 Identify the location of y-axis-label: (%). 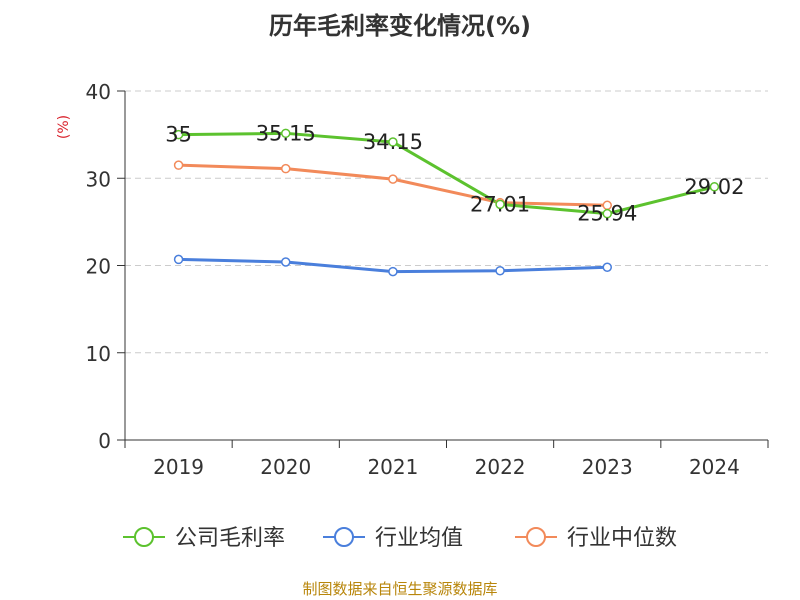
(64, 127).